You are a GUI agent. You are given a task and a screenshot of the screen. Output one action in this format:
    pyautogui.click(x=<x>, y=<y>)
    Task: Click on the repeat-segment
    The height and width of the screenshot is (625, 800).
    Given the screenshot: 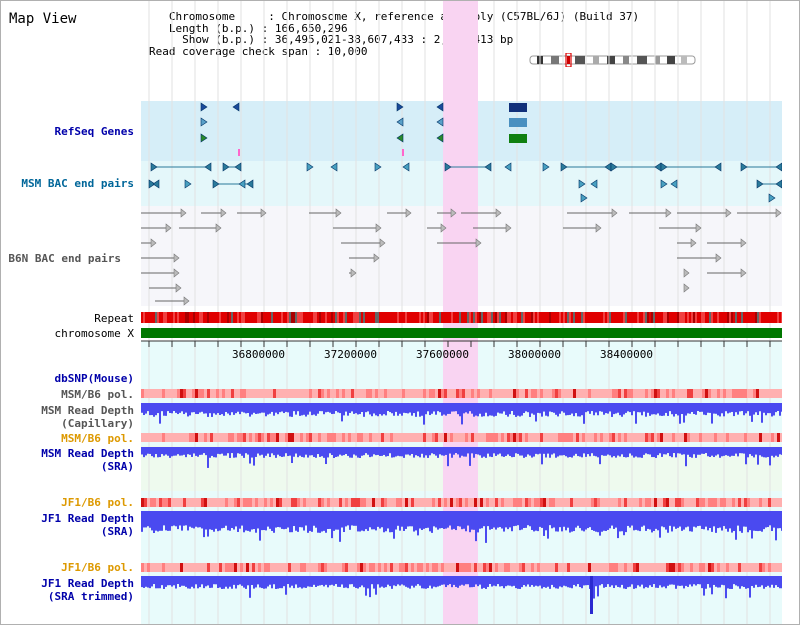 What is the action you would take?
    pyautogui.click(x=636, y=317)
    